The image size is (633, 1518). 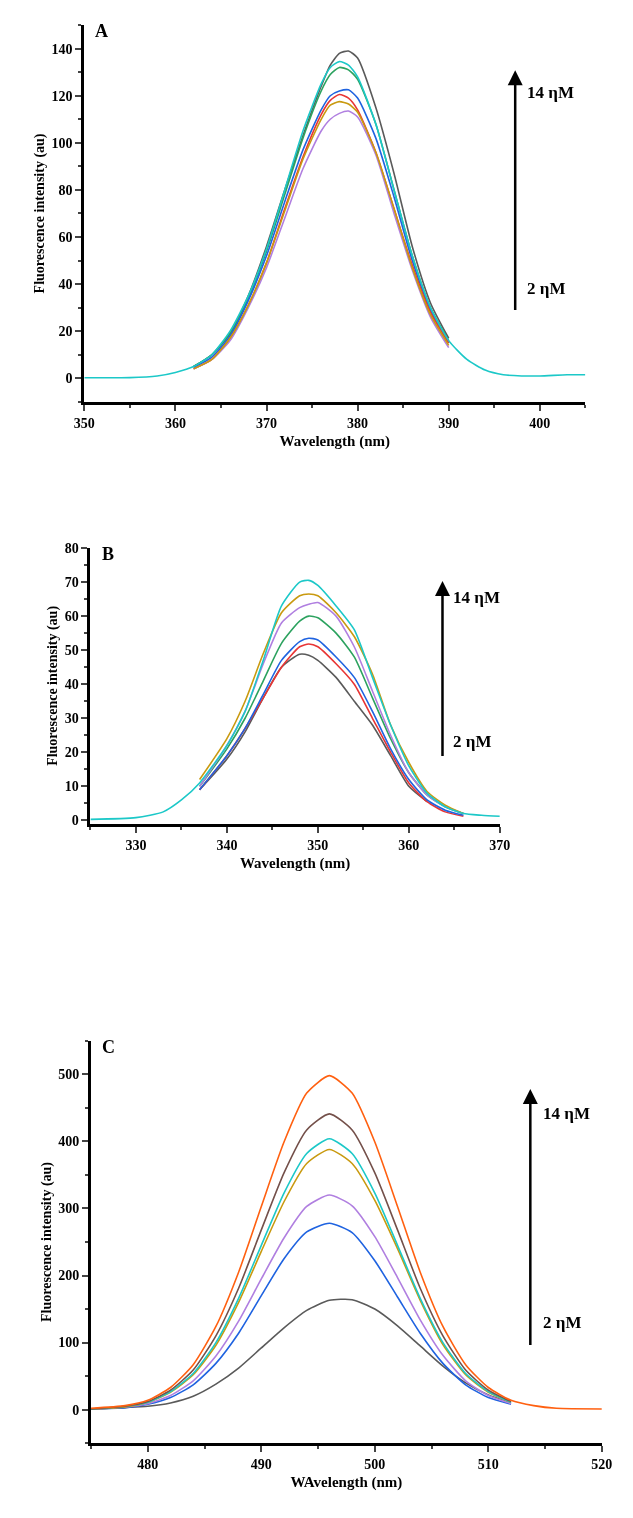 I want to click on x-tick-label: 500, so click(x=375, y=1464).